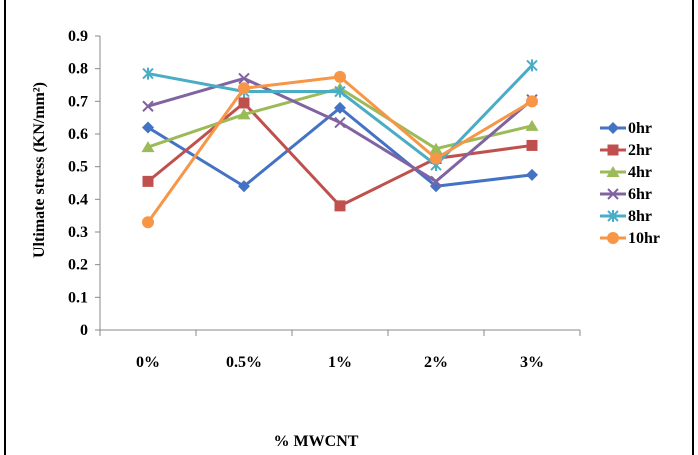 This screenshot has width=698, height=455. What do you see at coordinates (640, 216) in the screenshot?
I see `legend-label: 8hr` at bounding box center [640, 216].